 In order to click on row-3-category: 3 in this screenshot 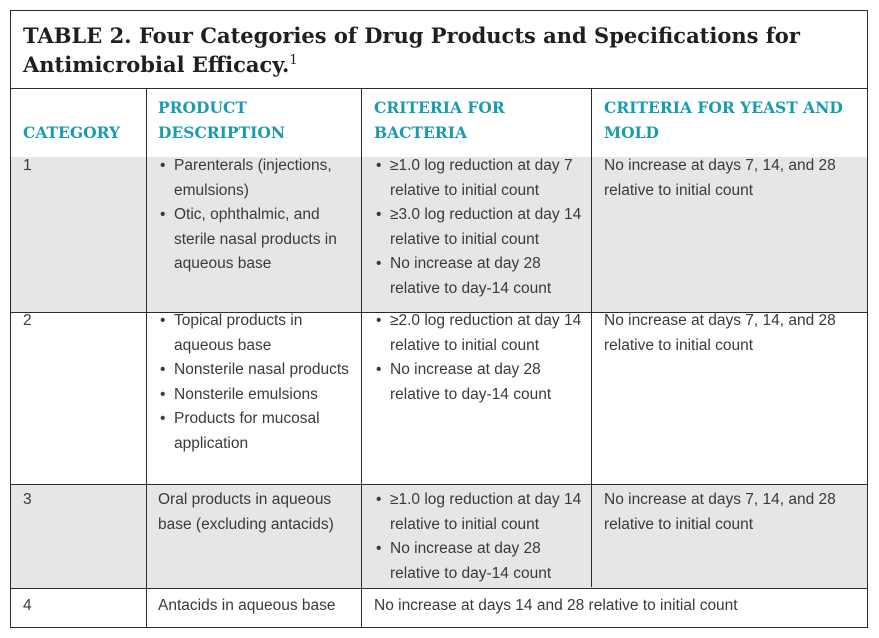, I will do `click(27, 499)`.